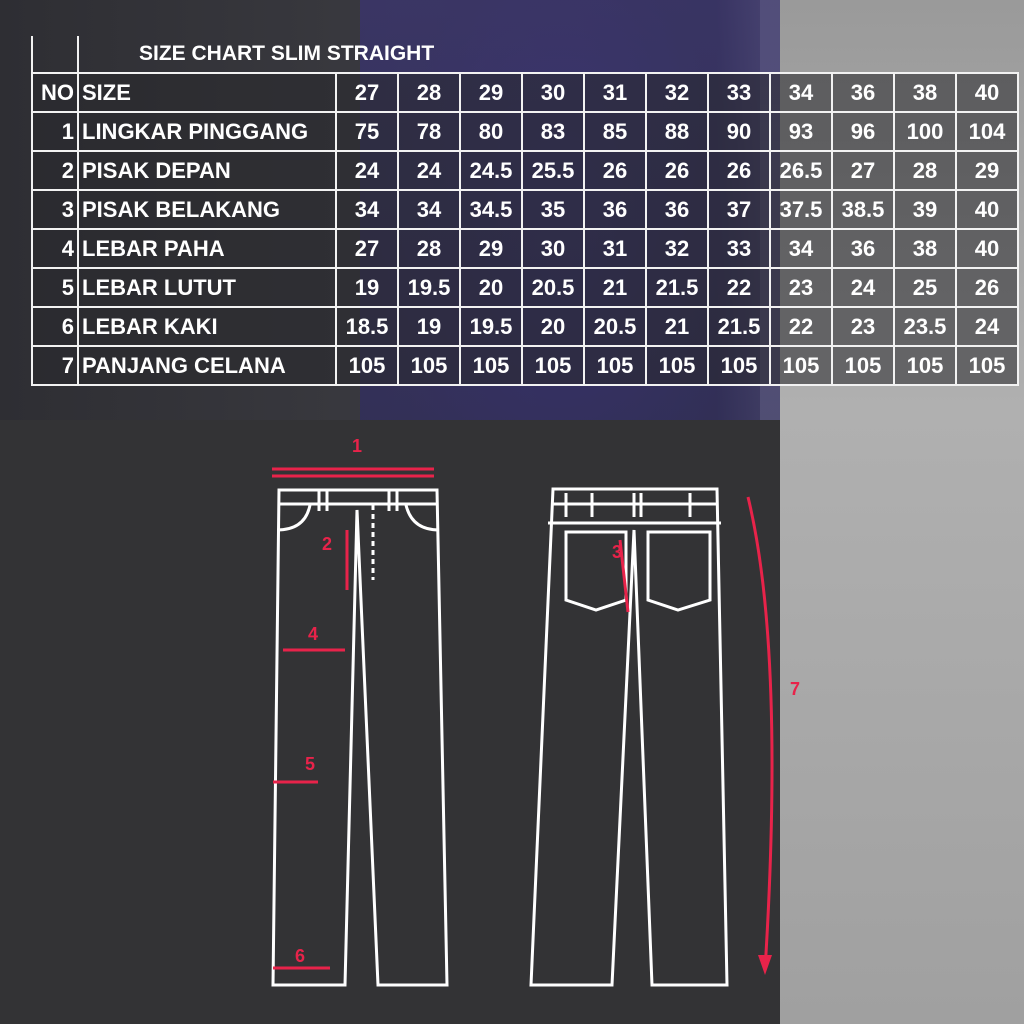 This screenshot has height=1024, width=1024. Describe the element at coordinates (491, 209) in the screenshot. I see `table-cell: 34.5` at that location.